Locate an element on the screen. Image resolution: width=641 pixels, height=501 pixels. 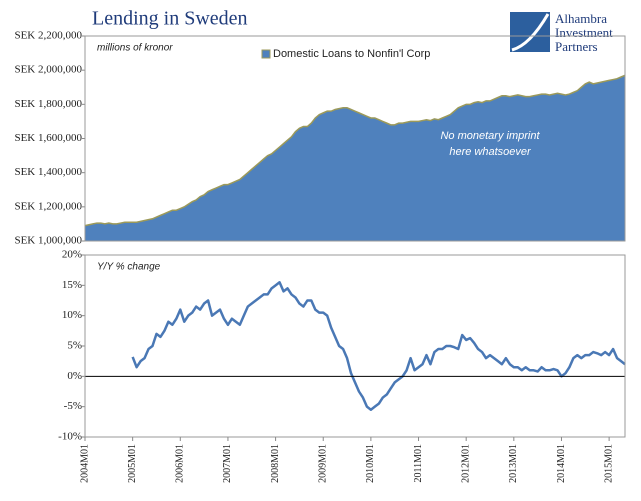
y-tick-label: SEK 1,200,000 is located at coordinates (48, 206).